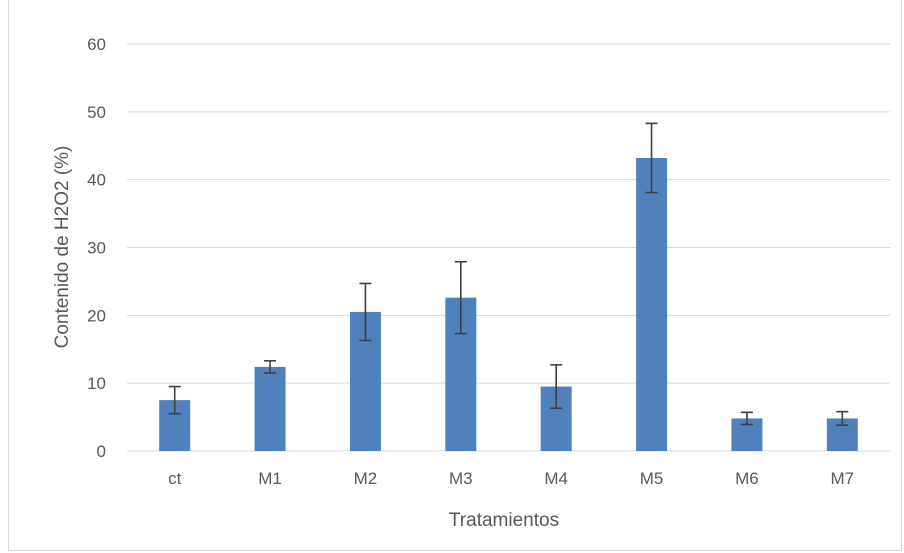 Image resolution: width=904 pixels, height=553 pixels. I want to click on y-tick-label: 30, so click(96, 248).